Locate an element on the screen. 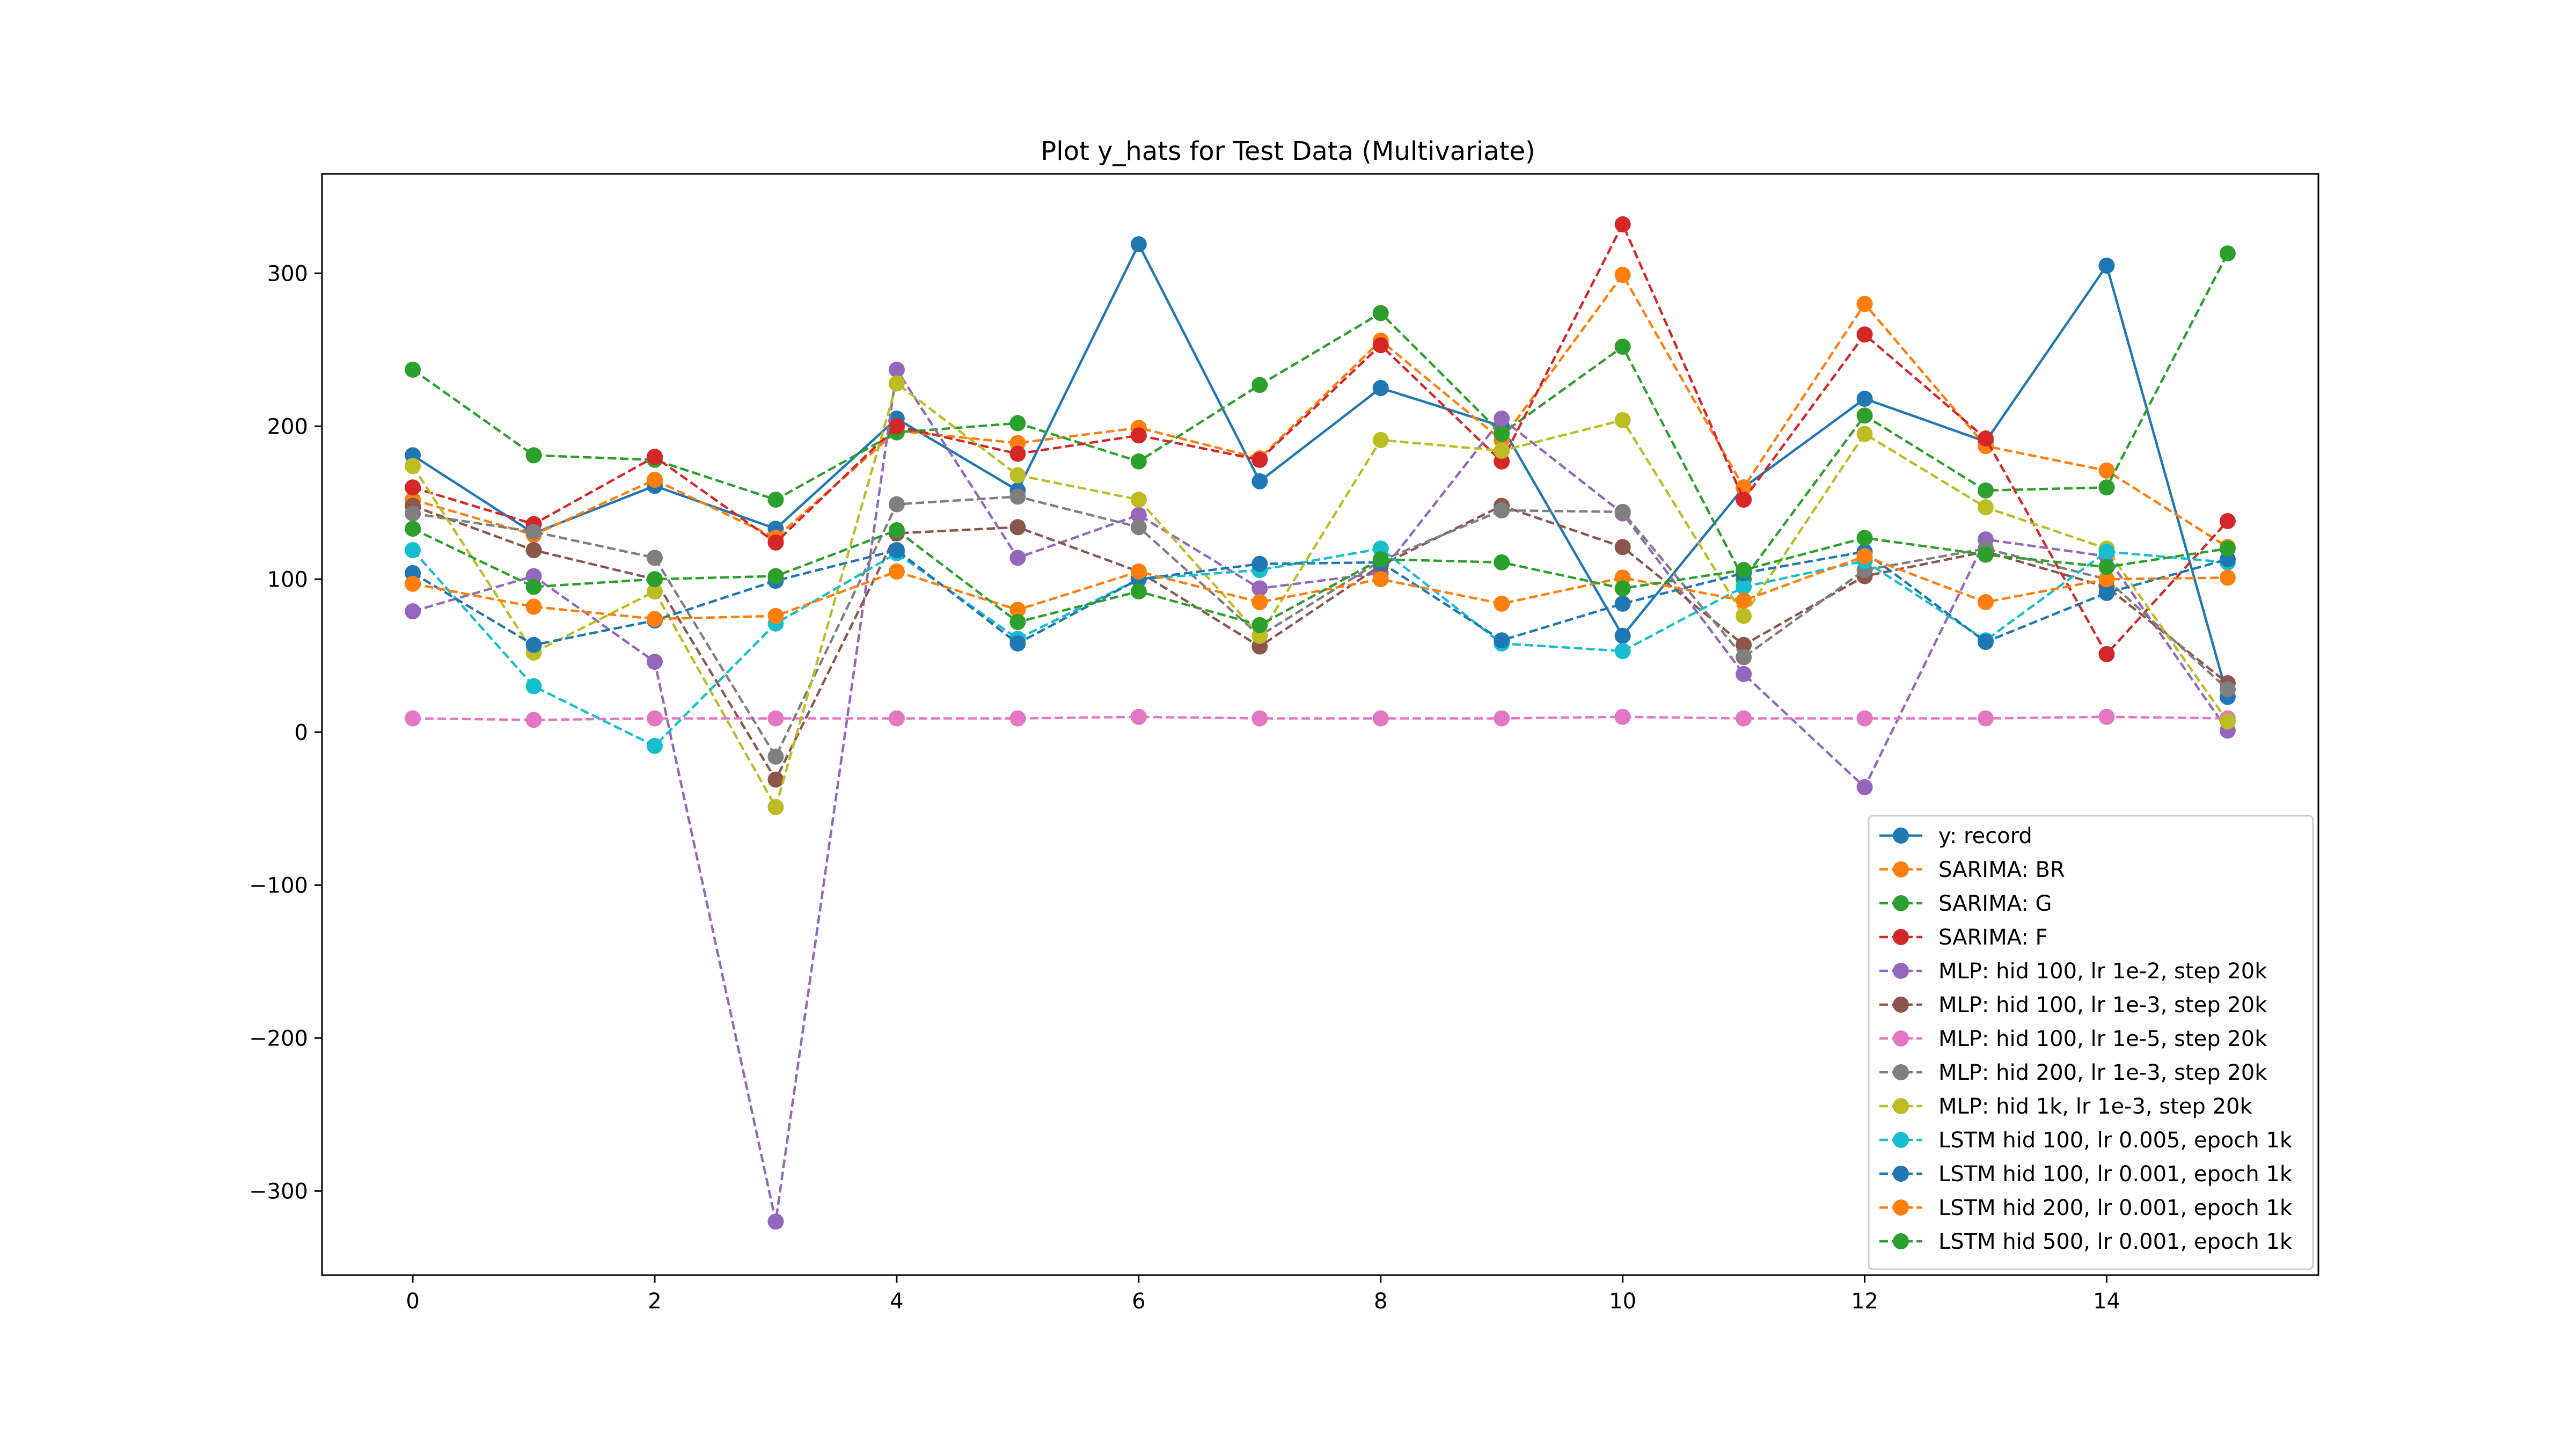  chart-title: Plot y_hats for Test Data (Multivariate) is located at coordinates (1288, 151).